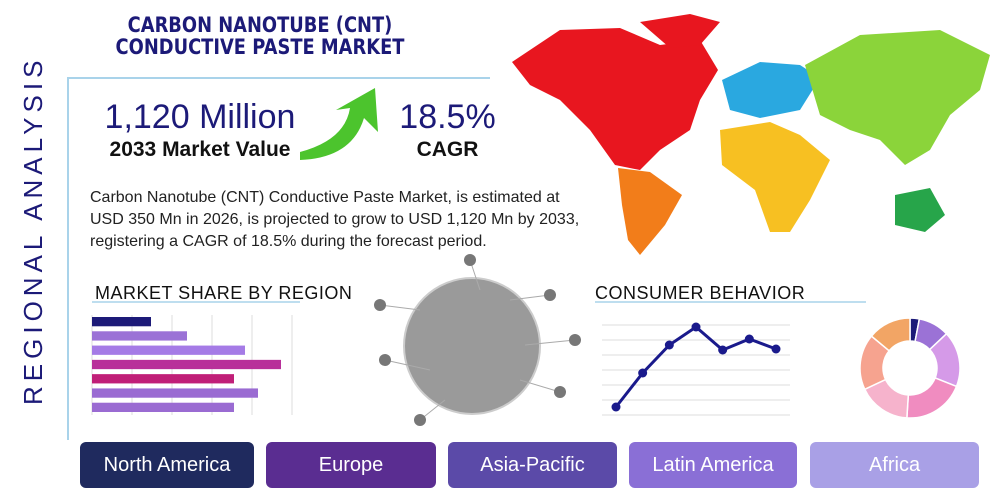  Describe the element at coordinates (33, 230) in the screenshot. I see `side-label: REGIONAL ANALYSIS` at that location.